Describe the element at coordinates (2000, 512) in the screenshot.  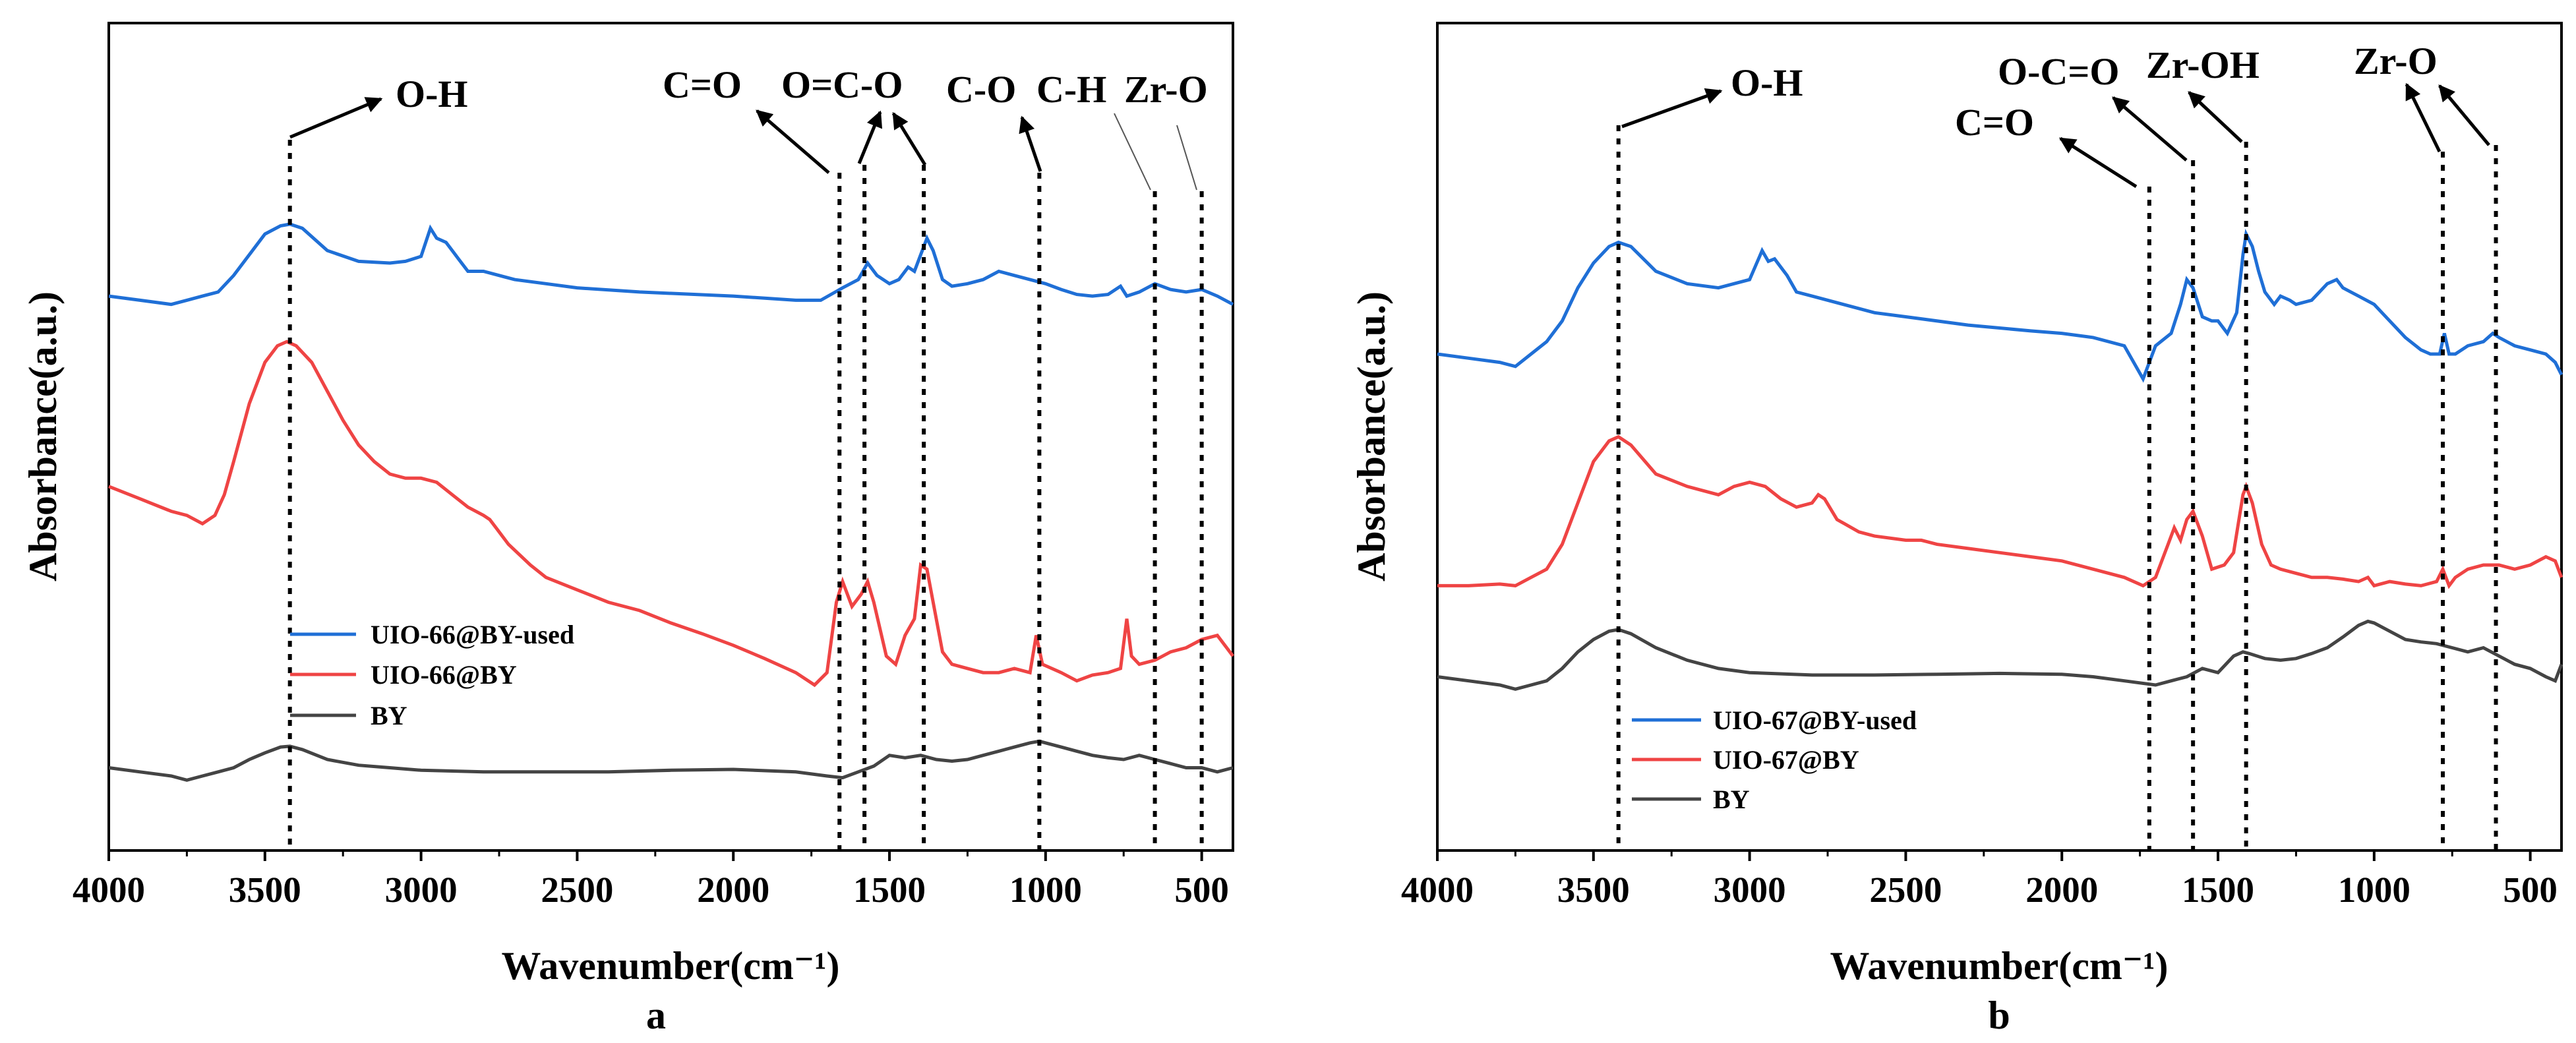
I see `series-line-uio67` at that location.